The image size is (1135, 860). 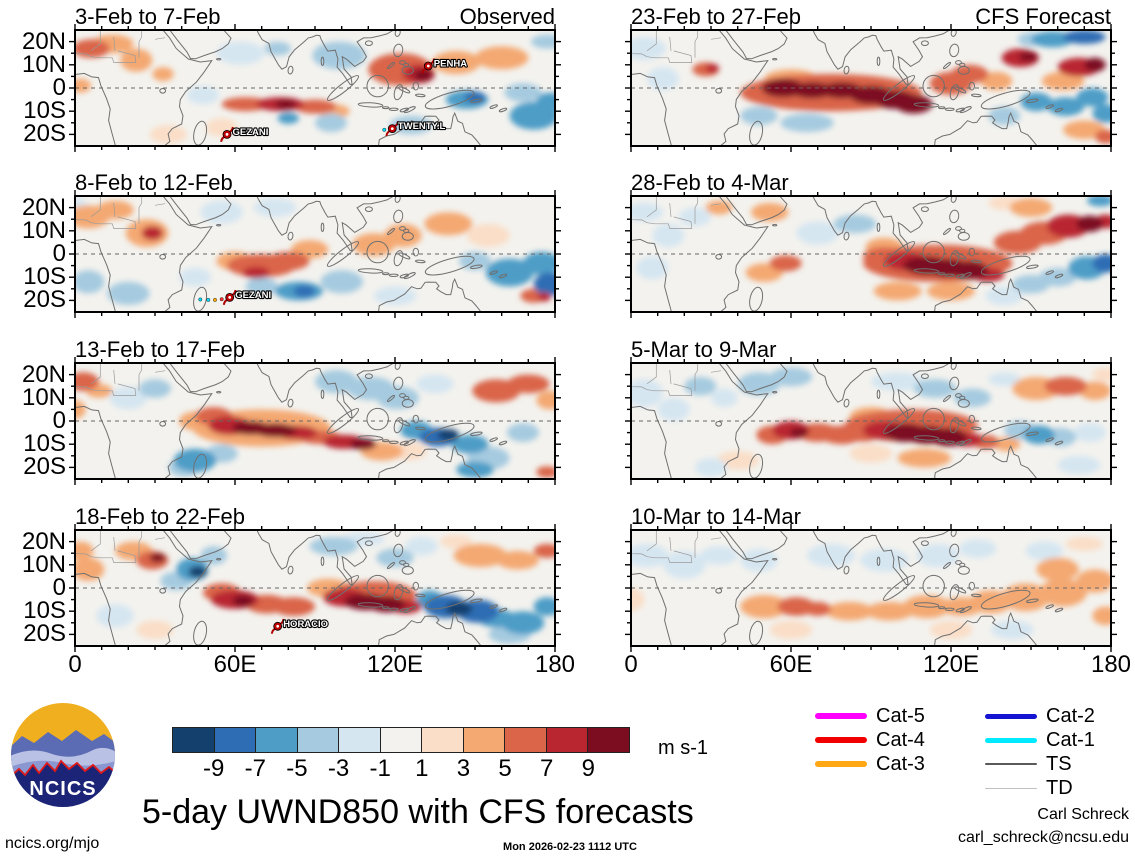 What do you see at coordinates (422, 768) in the screenshot?
I see `colorbar-tick-label: 1` at bounding box center [422, 768].